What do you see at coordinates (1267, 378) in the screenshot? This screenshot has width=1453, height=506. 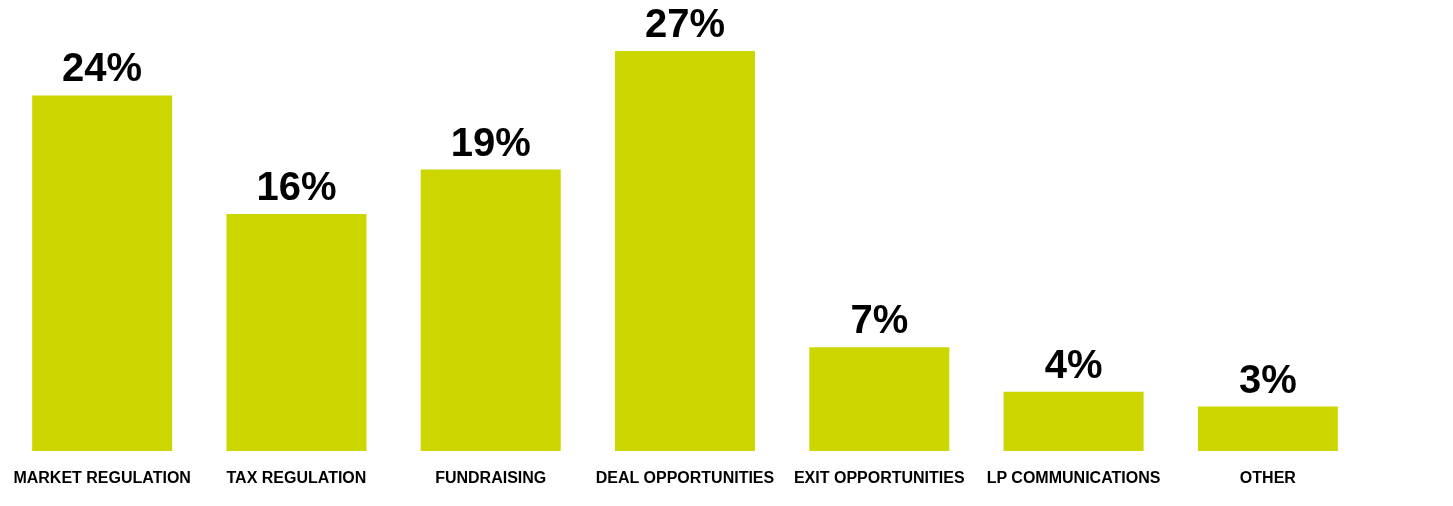 I see `data-label: 3%` at bounding box center [1267, 378].